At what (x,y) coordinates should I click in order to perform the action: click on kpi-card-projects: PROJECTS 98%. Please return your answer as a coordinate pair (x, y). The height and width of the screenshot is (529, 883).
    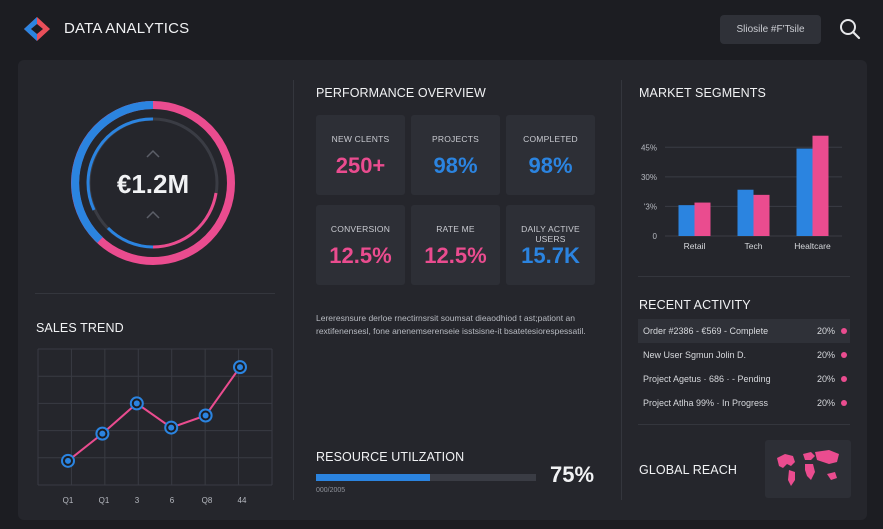
    Looking at the image, I should click on (455, 155).